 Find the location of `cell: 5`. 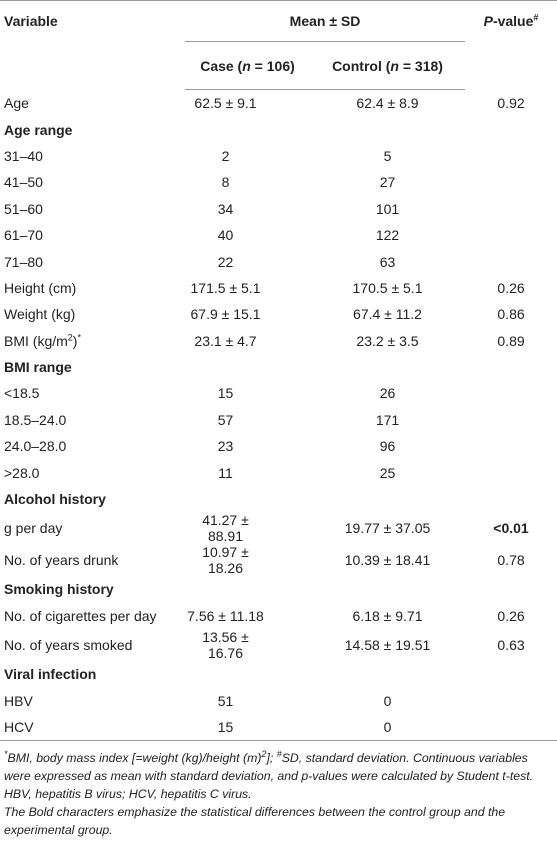

cell: 5 is located at coordinates (387, 155).